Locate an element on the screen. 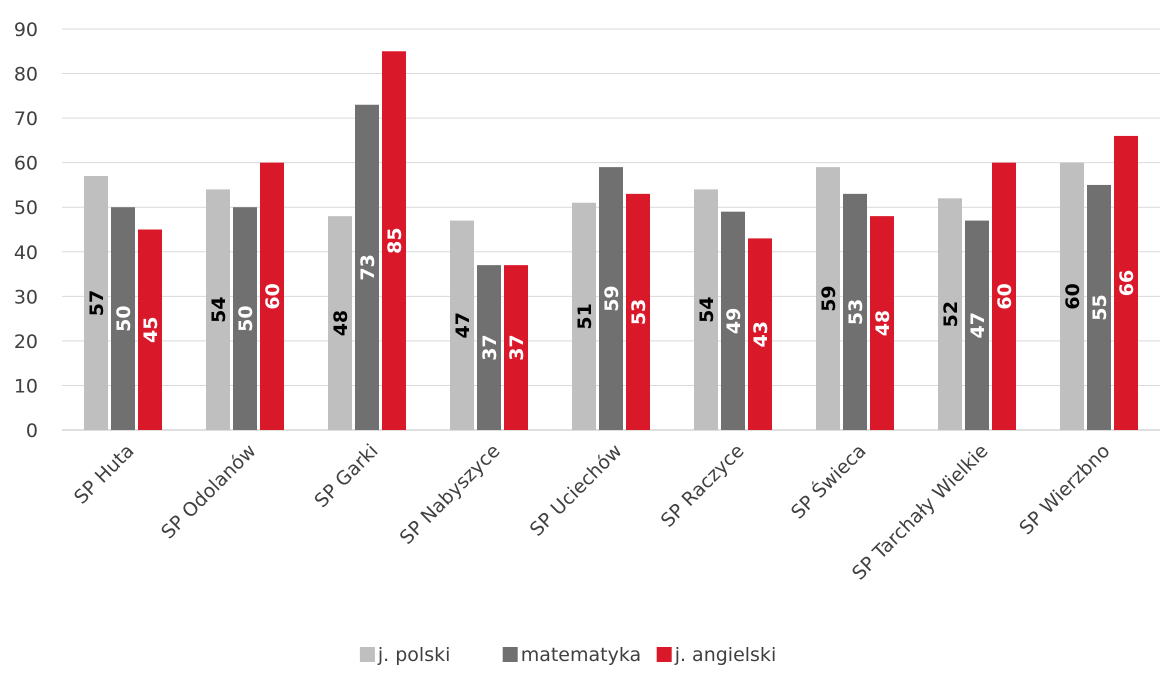  y-tick-label: 80 is located at coordinates (26, 75).